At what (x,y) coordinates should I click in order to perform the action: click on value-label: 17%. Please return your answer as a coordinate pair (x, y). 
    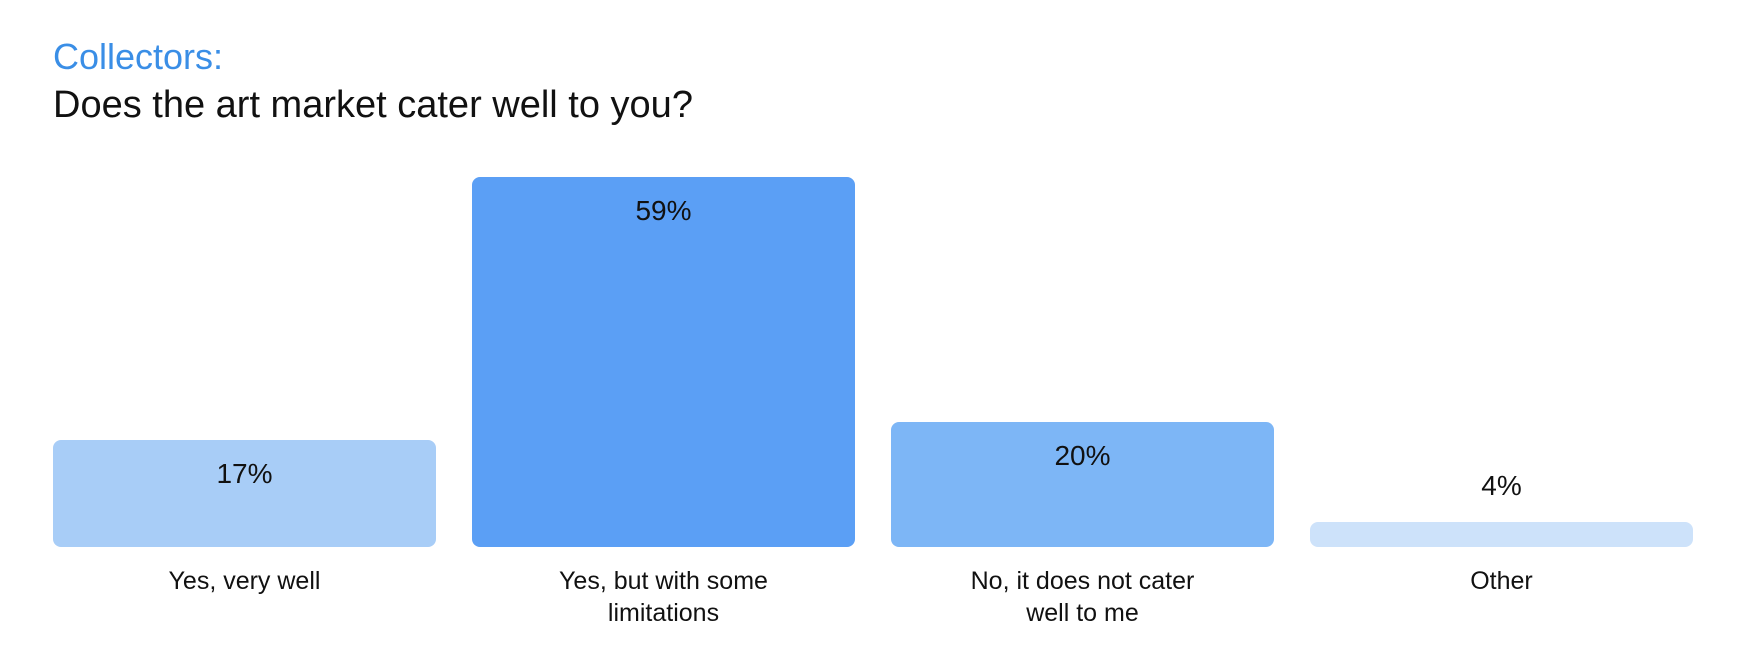
    Looking at the image, I should click on (244, 474).